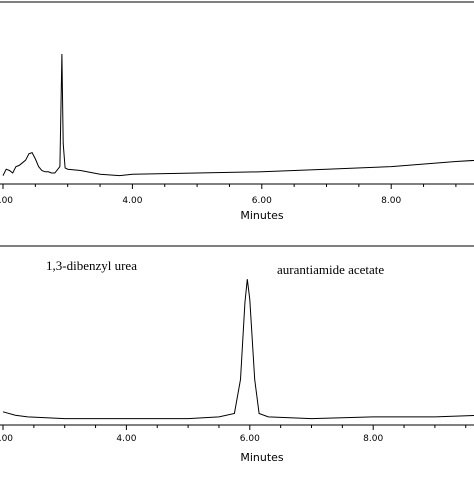 The height and width of the screenshot is (479, 474). I want to click on peak-label-dibenzyl-urea: 1,3-dibenzyl urea, so click(91, 265).